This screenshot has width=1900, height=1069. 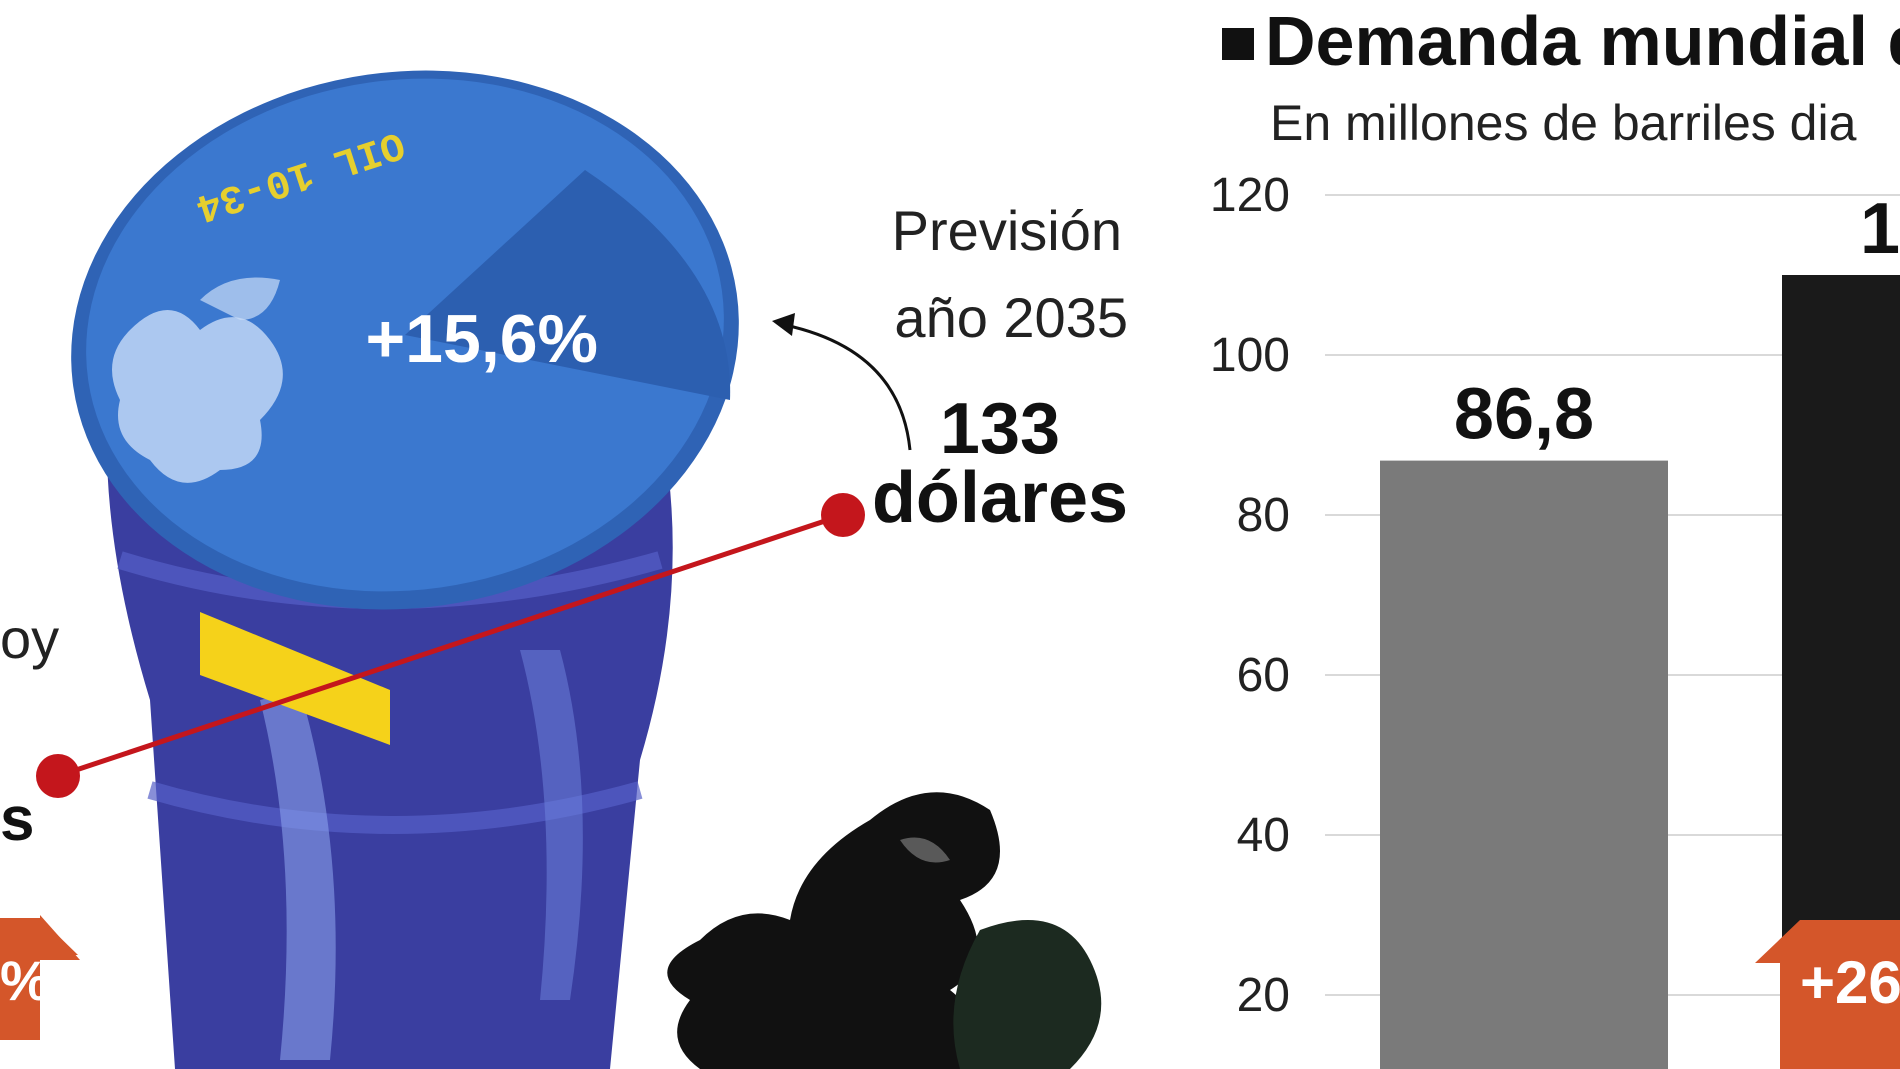 I want to click on forecast-label-line1: Previsión, so click(x=1007, y=230).